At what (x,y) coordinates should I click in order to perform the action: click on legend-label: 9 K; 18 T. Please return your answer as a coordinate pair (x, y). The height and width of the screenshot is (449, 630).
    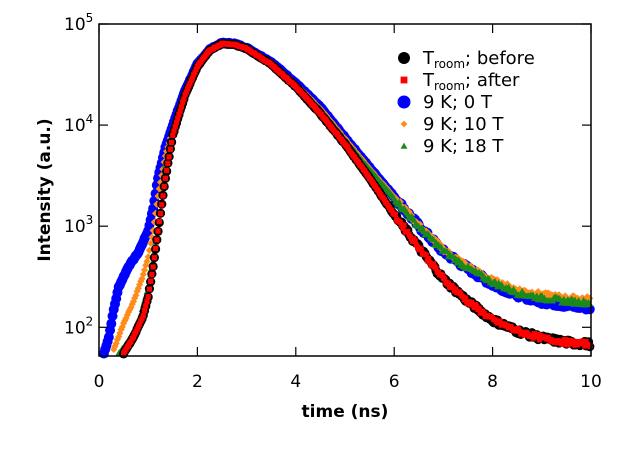
    Looking at the image, I should click on (463, 146).